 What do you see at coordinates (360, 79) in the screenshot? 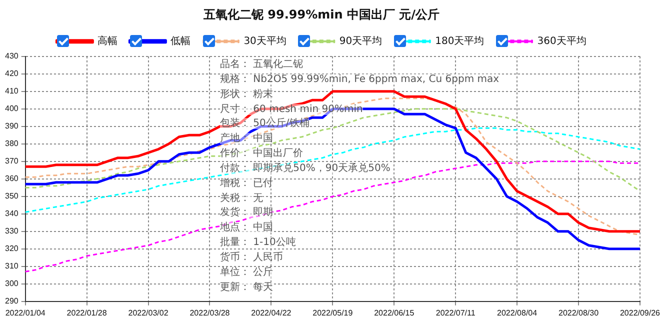
I see `annotation: 规格： Nb2O5 99.99%min, Fe 6ppm max, Cu 6ppm max` at bounding box center [360, 79].